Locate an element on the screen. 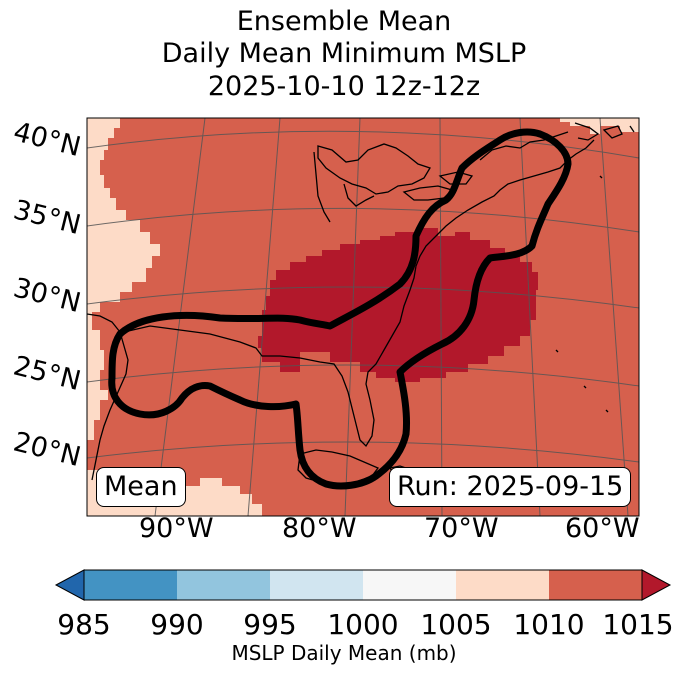 This screenshot has width=688, height=674. colorbar-tick-1015: 1015 is located at coordinates (638, 624).